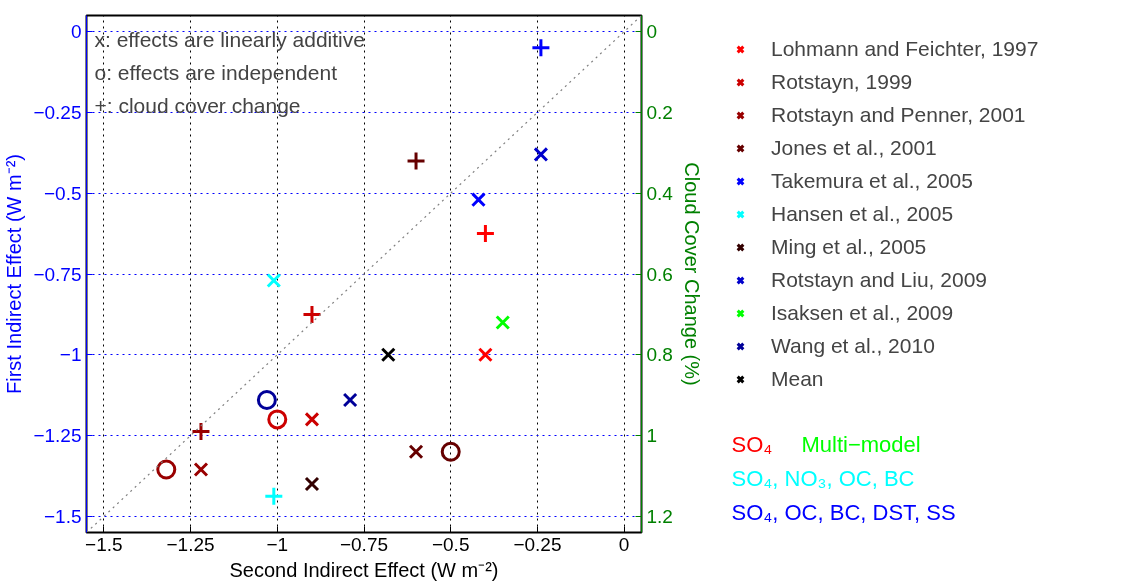  What do you see at coordinates (62, 516) in the screenshot?
I see `y-tick-label: −1.5` at bounding box center [62, 516].